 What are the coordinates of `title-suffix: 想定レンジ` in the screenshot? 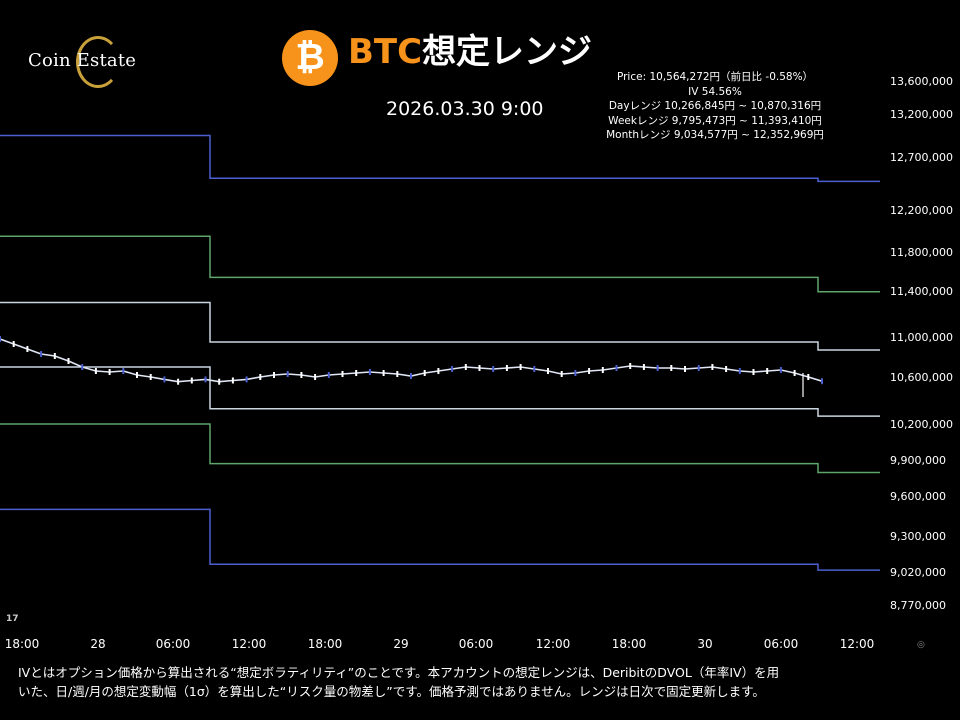 It's located at (507, 52).